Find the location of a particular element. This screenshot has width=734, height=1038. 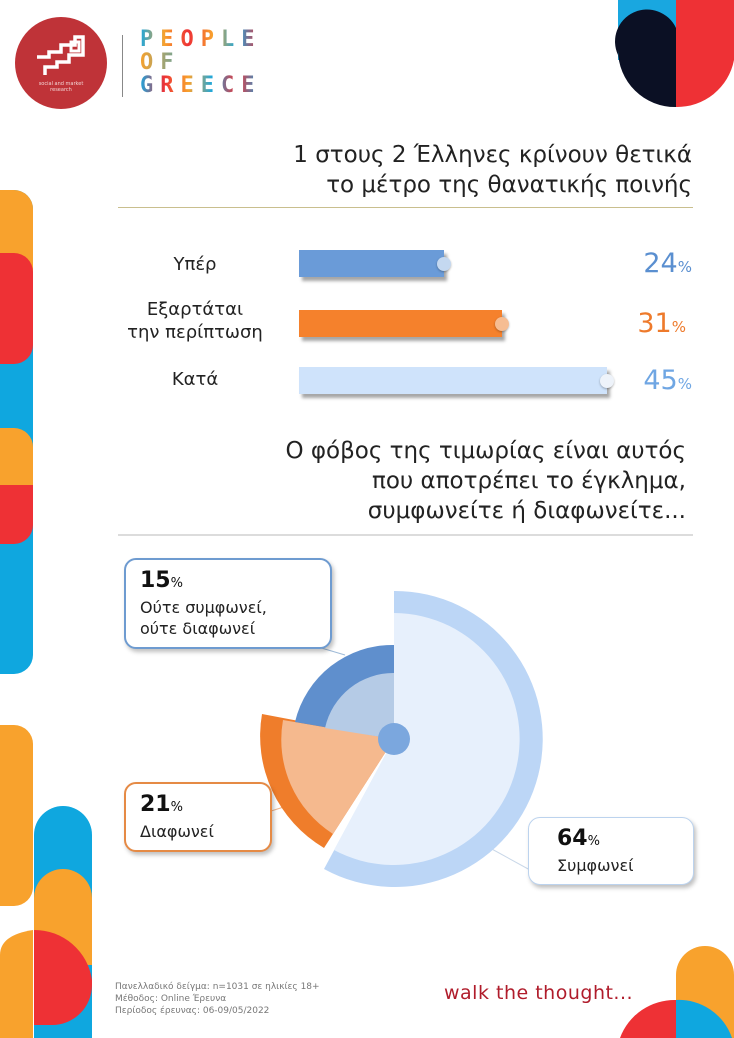

company-logo: social and market research is located at coordinates (61, 63).